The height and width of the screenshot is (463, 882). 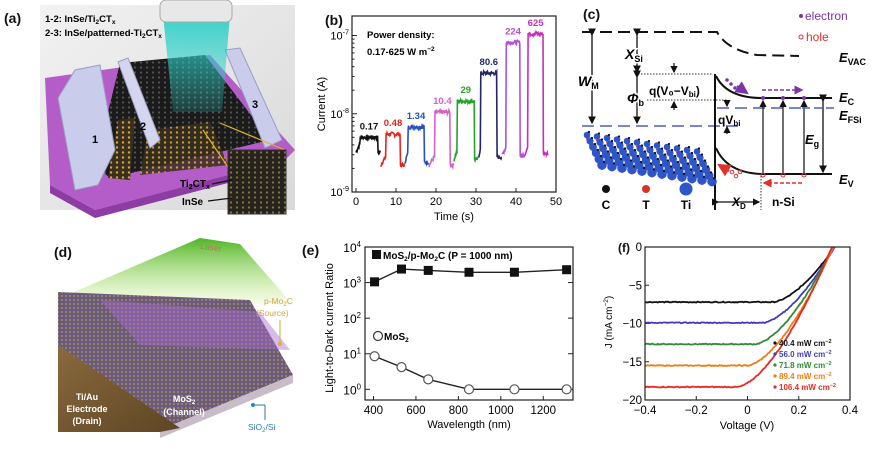 What do you see at coordinates (222, 182) in the screenshot?
I see `inset-arrow` at bounding box center [222, 182].